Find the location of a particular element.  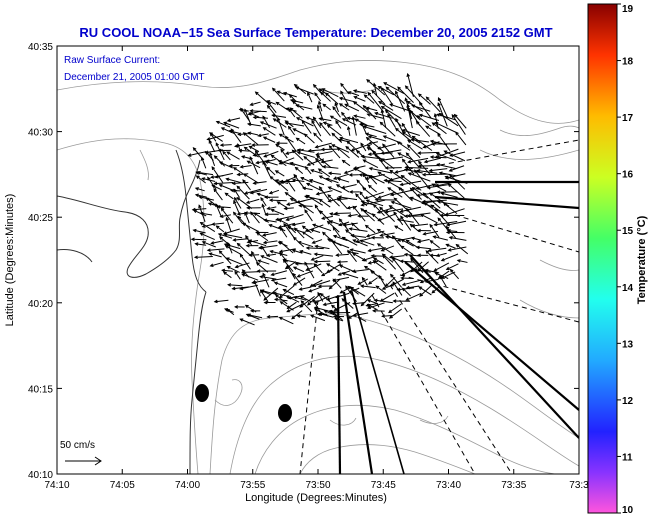

radar-station-marker is located at coordinates (202, 393).